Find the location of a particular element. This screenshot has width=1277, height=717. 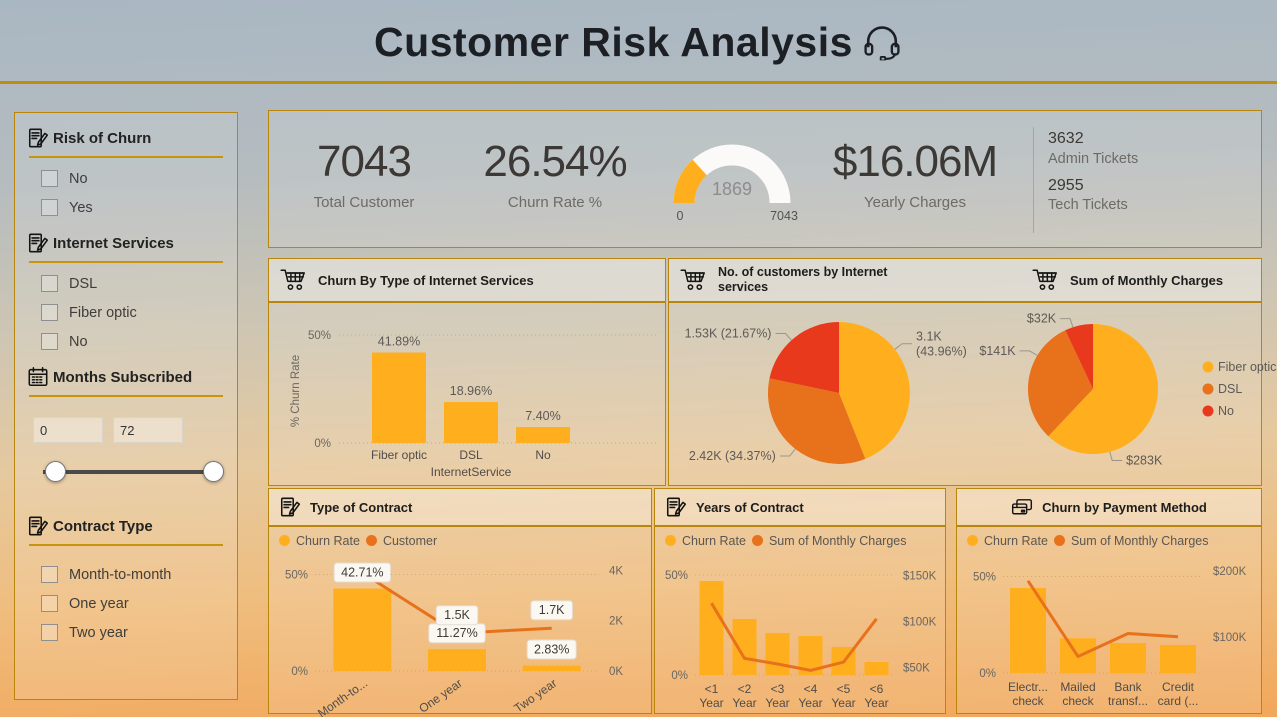

months-max-input is located at coordinates (148, 430).